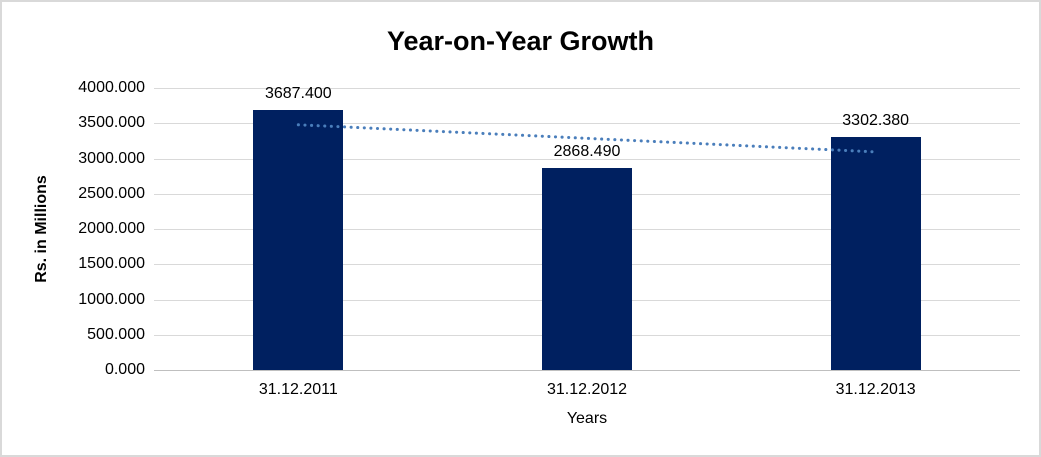 The width and height of the screenshot is (1041, 457). What do you see at coordinates (111, 193) in the screenshot?
I see `y-tick-label: 2500.000` at bounding box center [111, 193].